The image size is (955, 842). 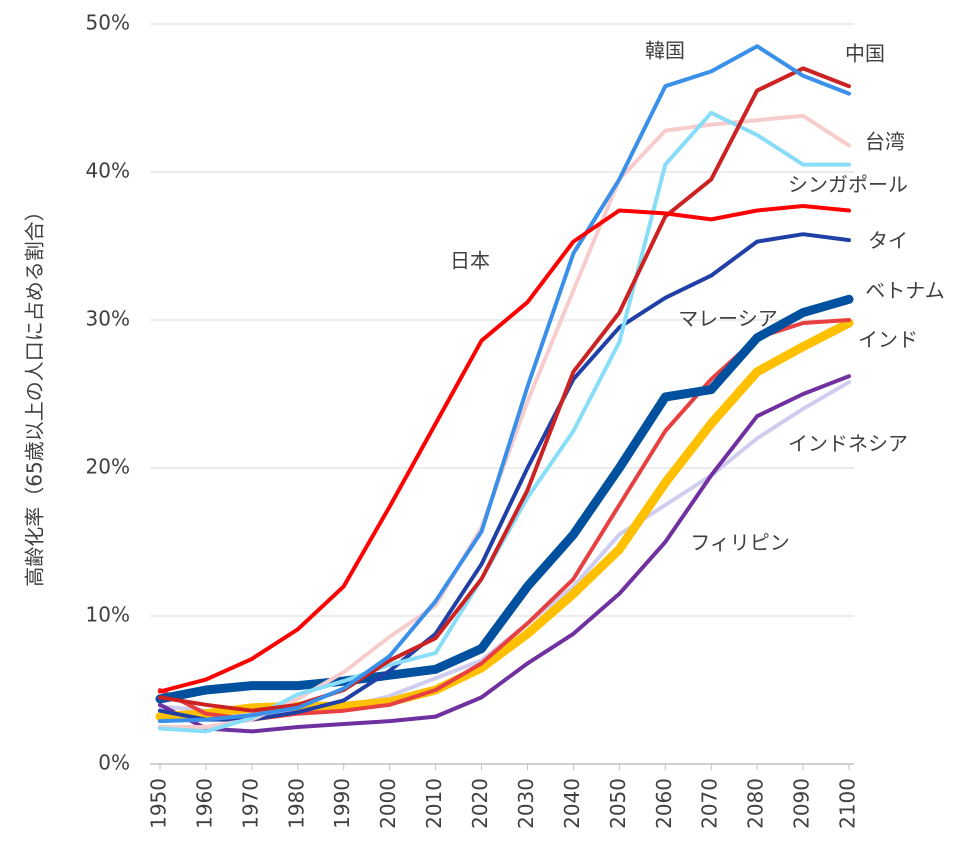 I want to click on x-tick-label: 1980, so click(x=296, y=803).